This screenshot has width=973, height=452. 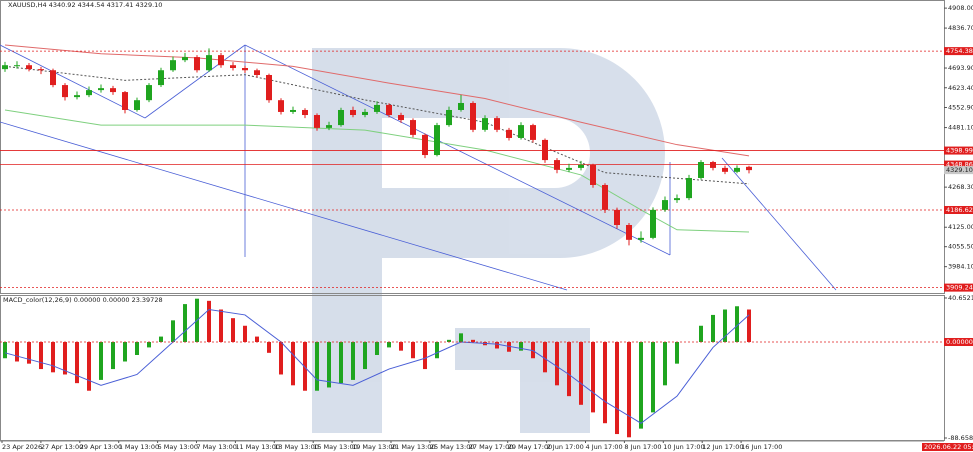 I want to click on current-price-label: 4329.10, so click(x=959, y=170).